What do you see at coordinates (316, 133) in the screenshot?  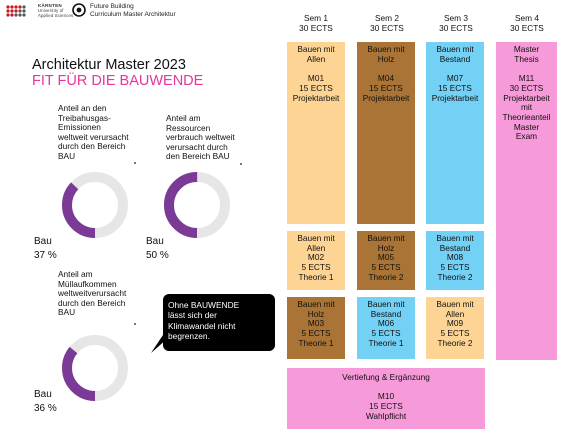 I see `module-m01: Bauen mit Allen M01 15 ECTS Projektarbeit` at bounding box center [316, 133].